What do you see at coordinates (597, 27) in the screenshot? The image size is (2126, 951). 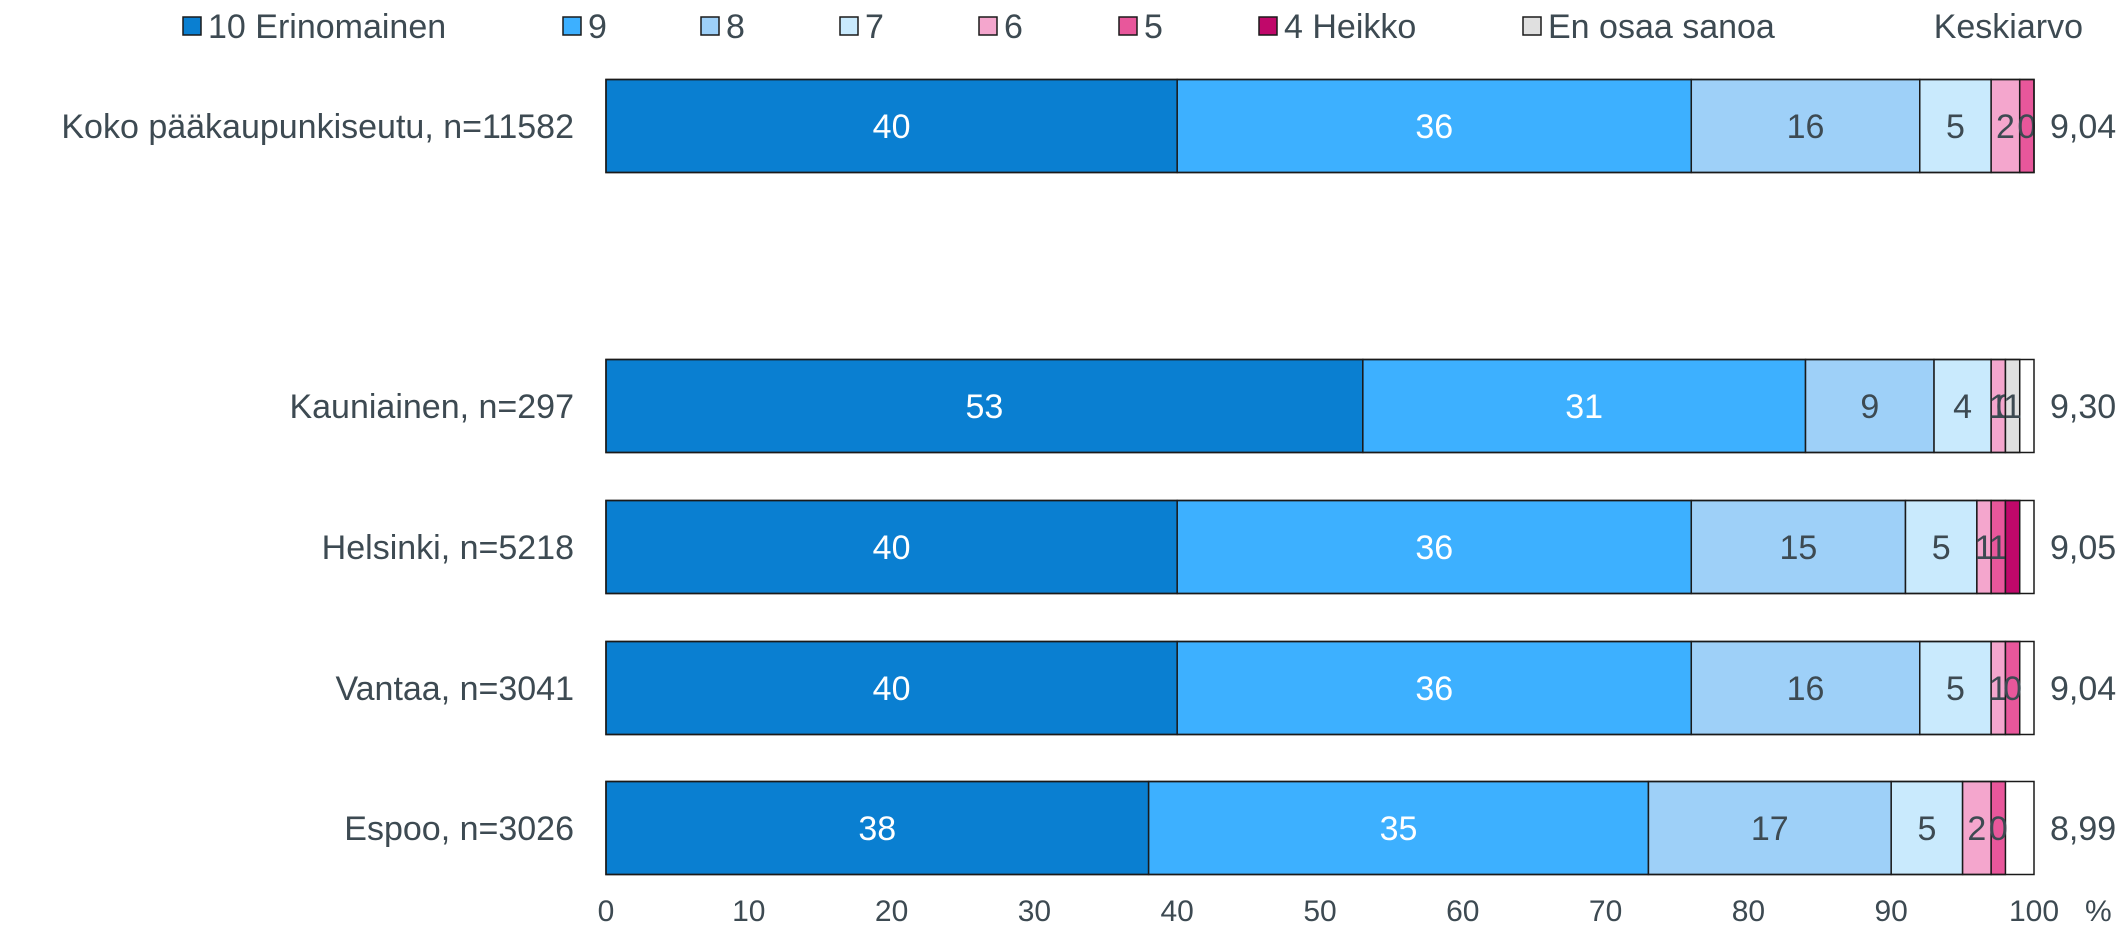 I see `legend-label: 9` at bounding box center [597, 27].